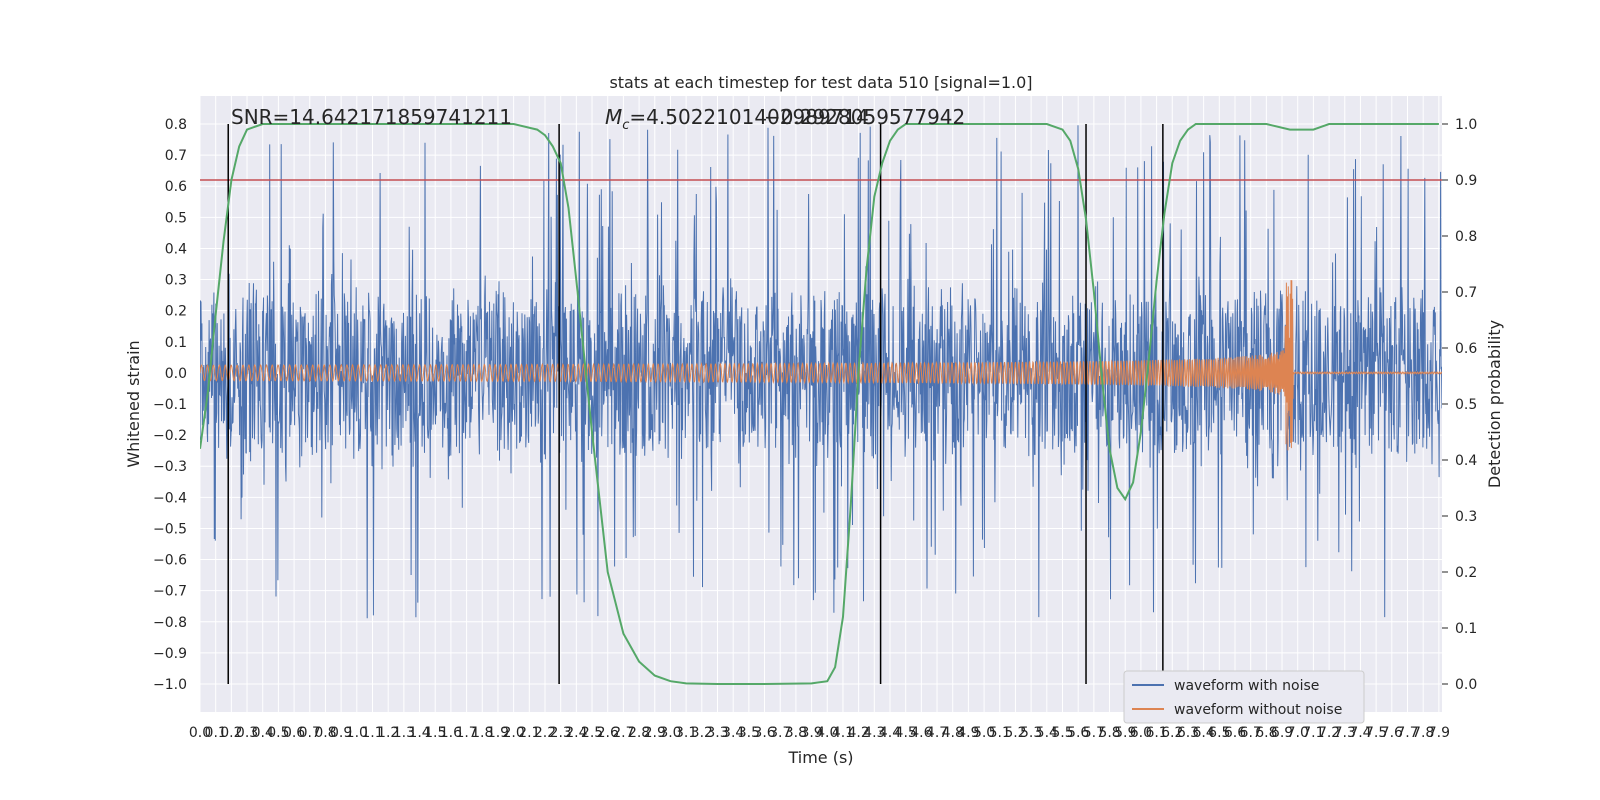 The width and height of the screenshot is (1600, 800). Describe the element at coordinates (717, 733) in the screenshot. I see `x-tick-label: 3.3` at that location.